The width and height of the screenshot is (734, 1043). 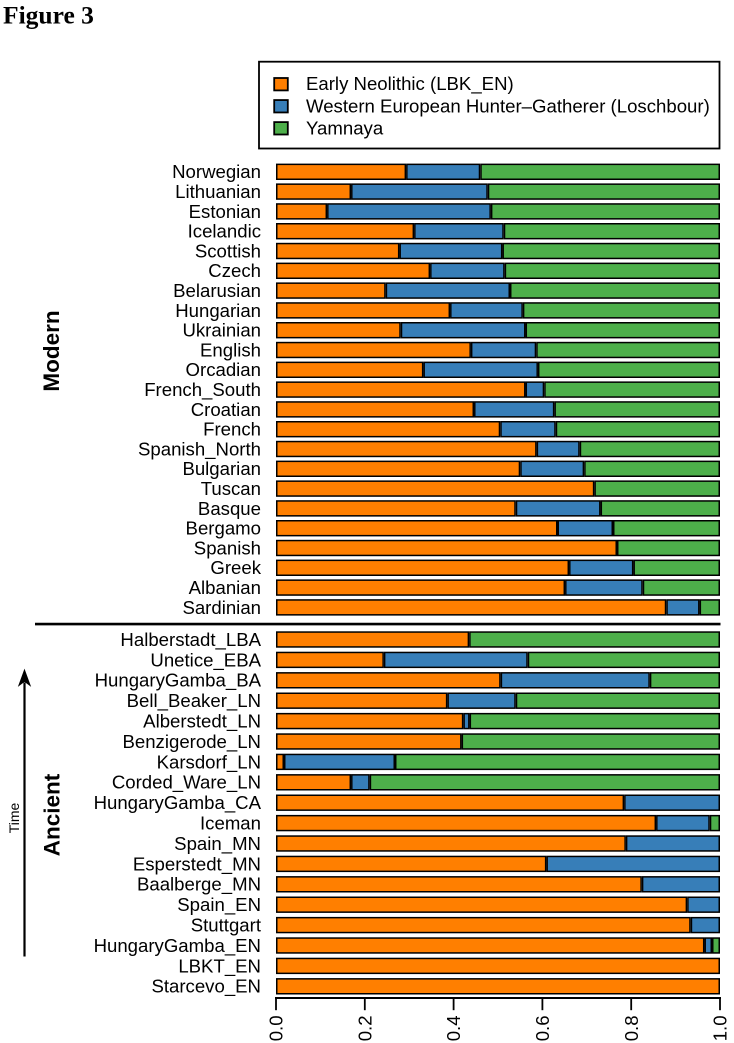 What do you see at coordinates (364, 1028) in the screenshot?
I see `svg-text: 0.2` at bounding box center [364, 1028].